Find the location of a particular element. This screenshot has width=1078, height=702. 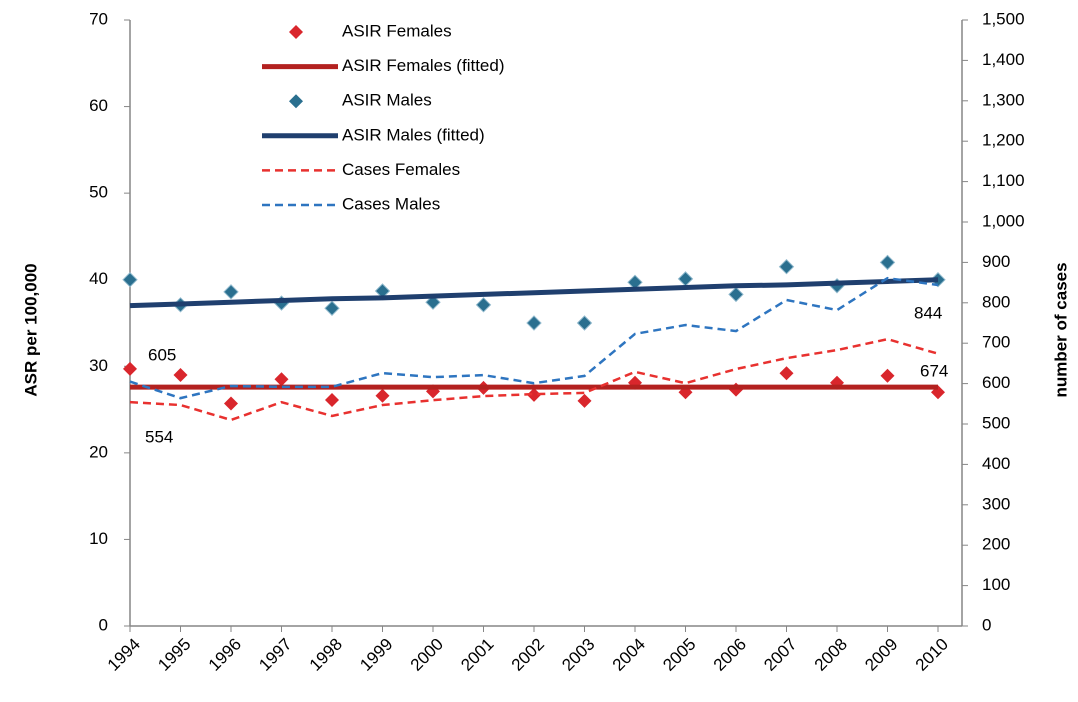

y-tick-label: 70 is located at coordinates (98, 18).